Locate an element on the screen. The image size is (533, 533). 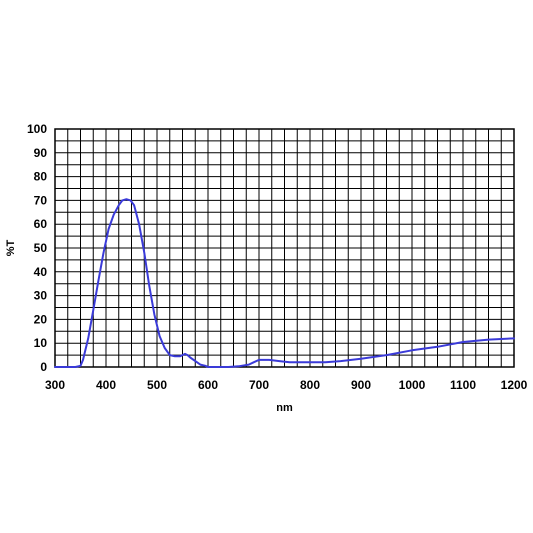
y-tick-labels: 0 10 20 30 40 50 60 70 80 90 100 is located at coordinates (37, 248).